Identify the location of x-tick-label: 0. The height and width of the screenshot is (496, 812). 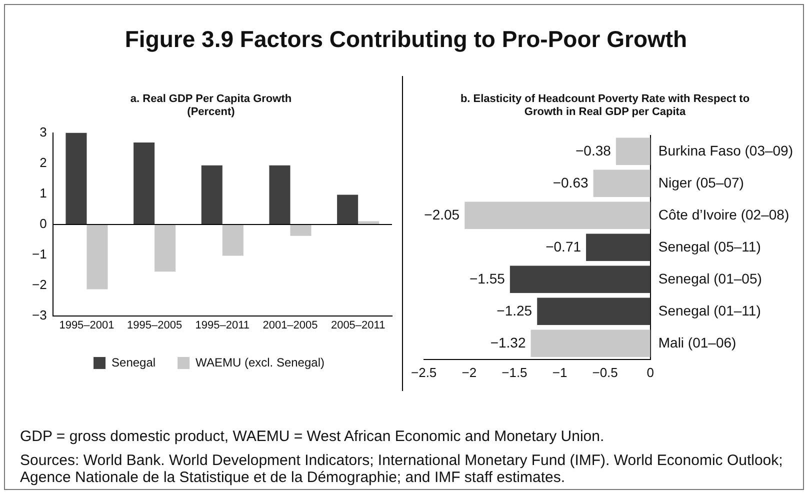
(650, 372).